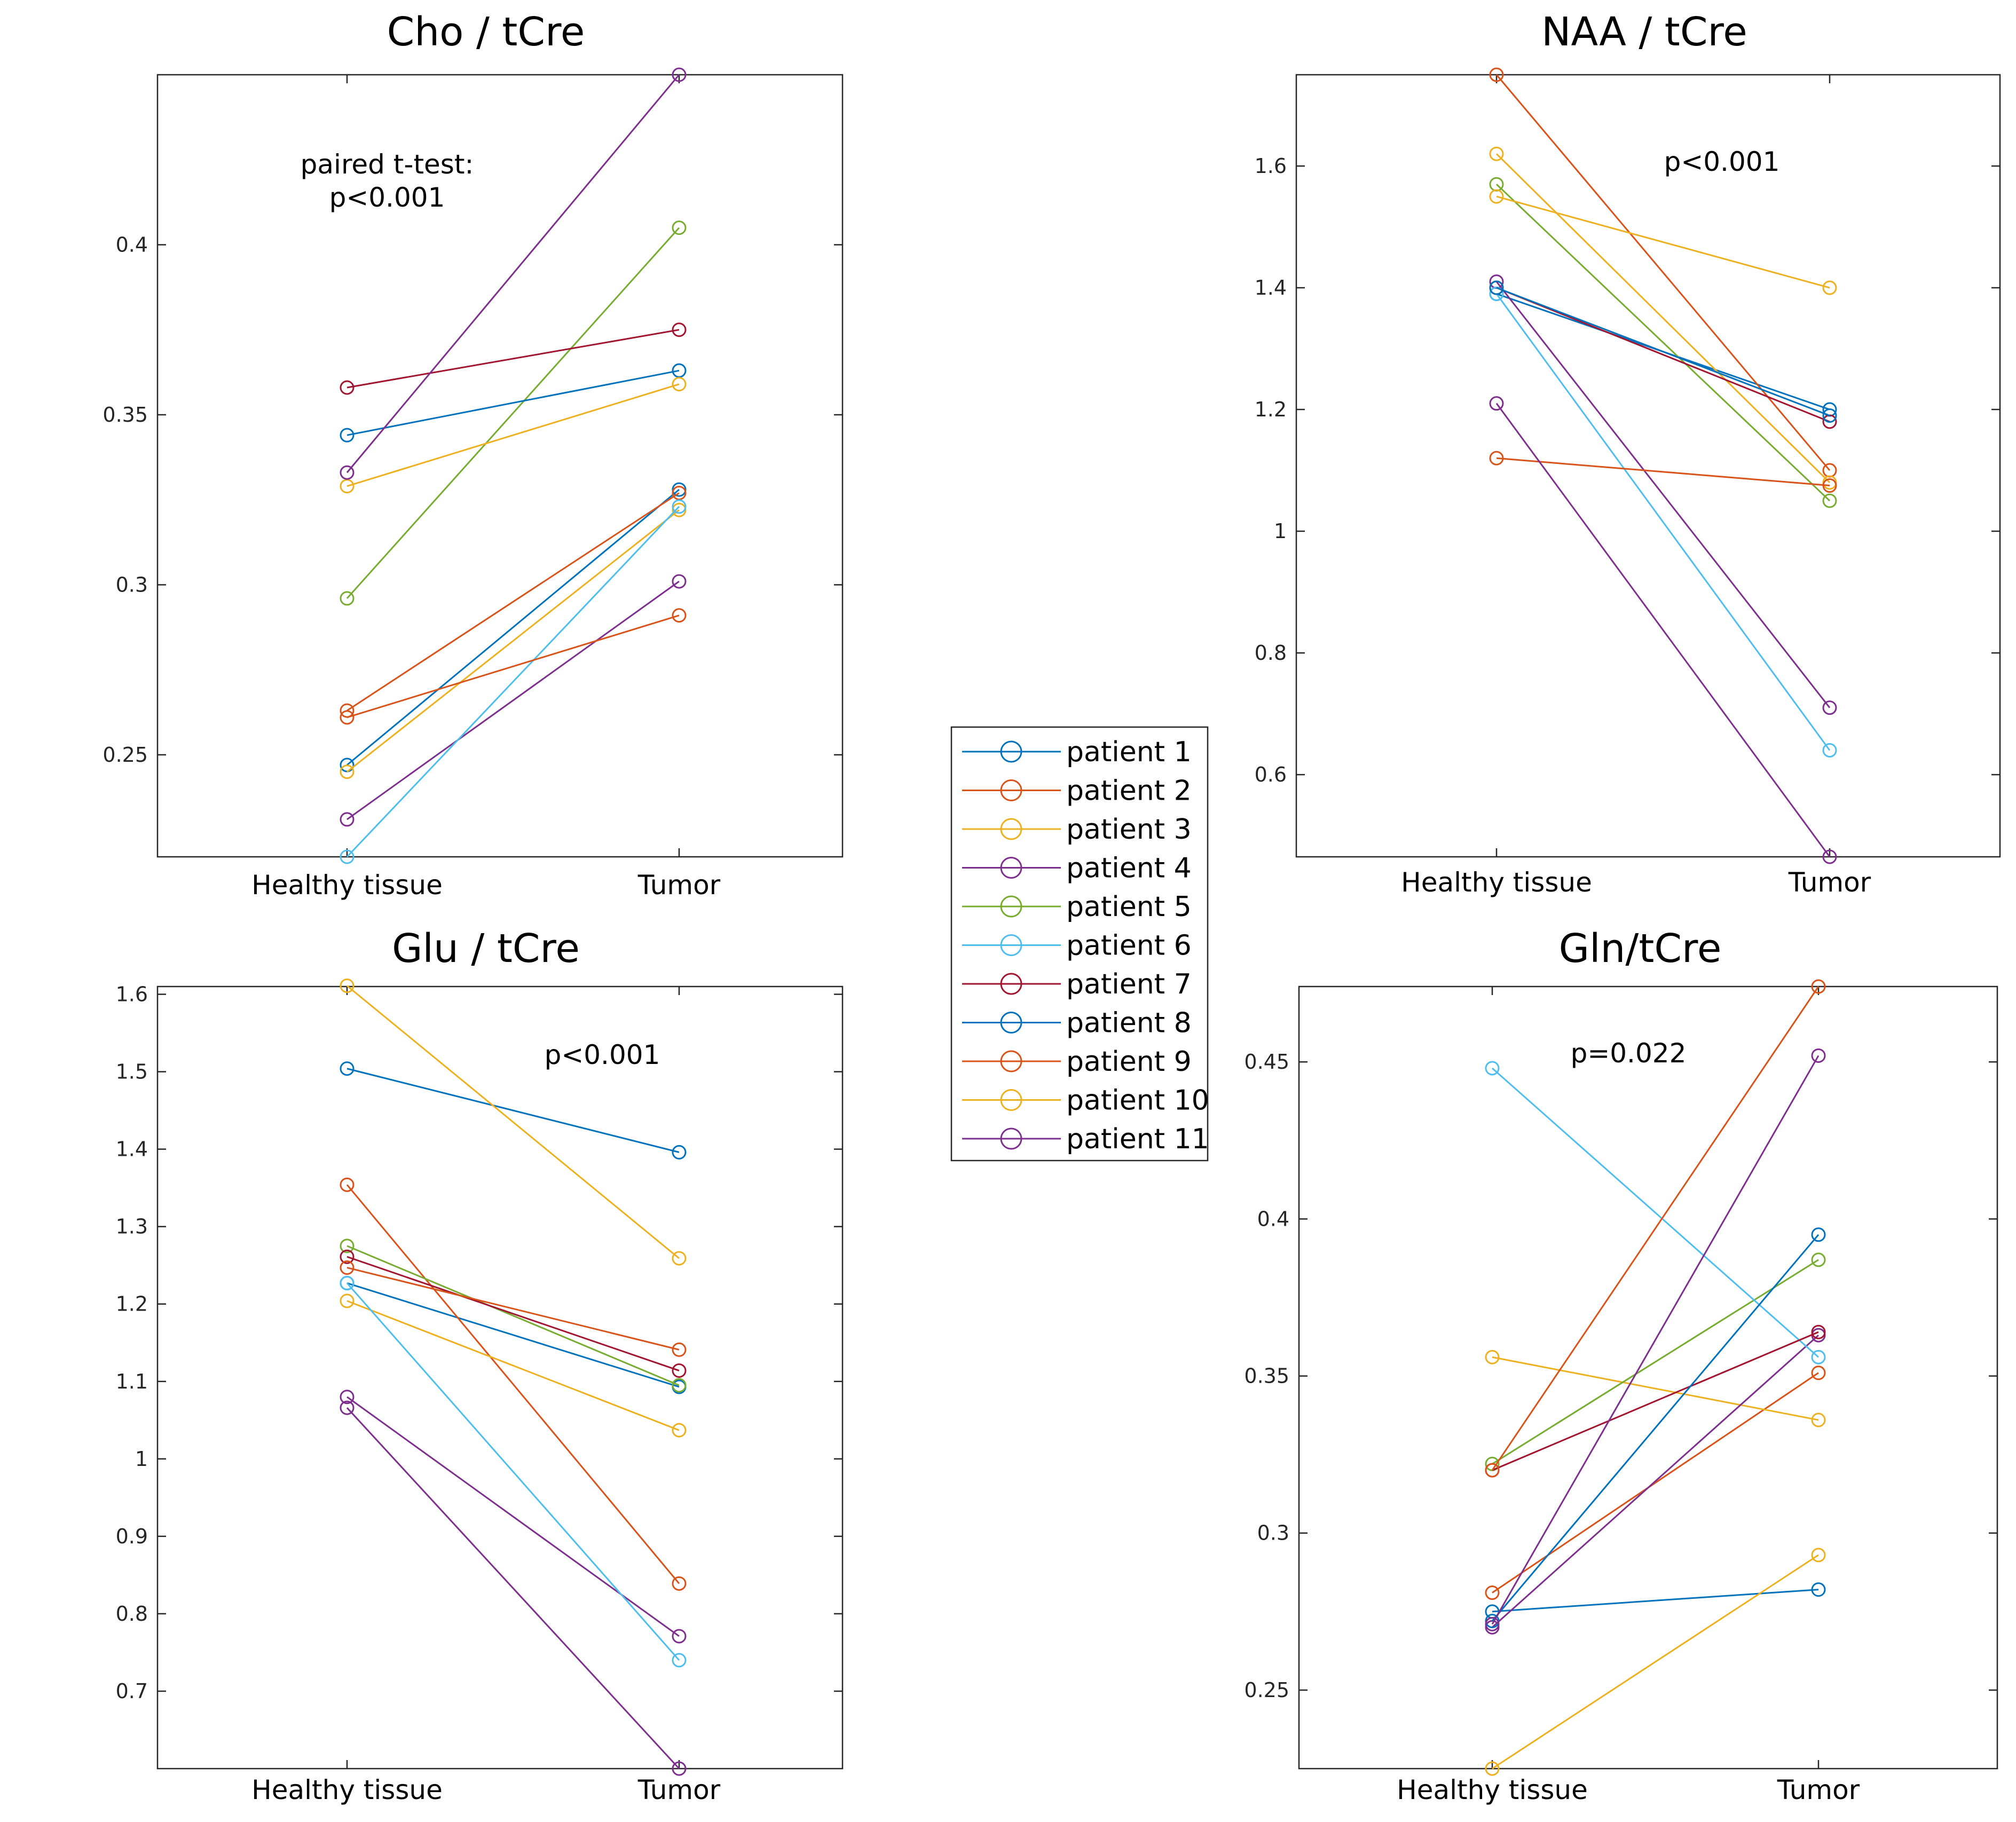  Describe the element at coordinates (132, 994) in the screenshot. I see `glu-ytick-label: 1.6` at that location.